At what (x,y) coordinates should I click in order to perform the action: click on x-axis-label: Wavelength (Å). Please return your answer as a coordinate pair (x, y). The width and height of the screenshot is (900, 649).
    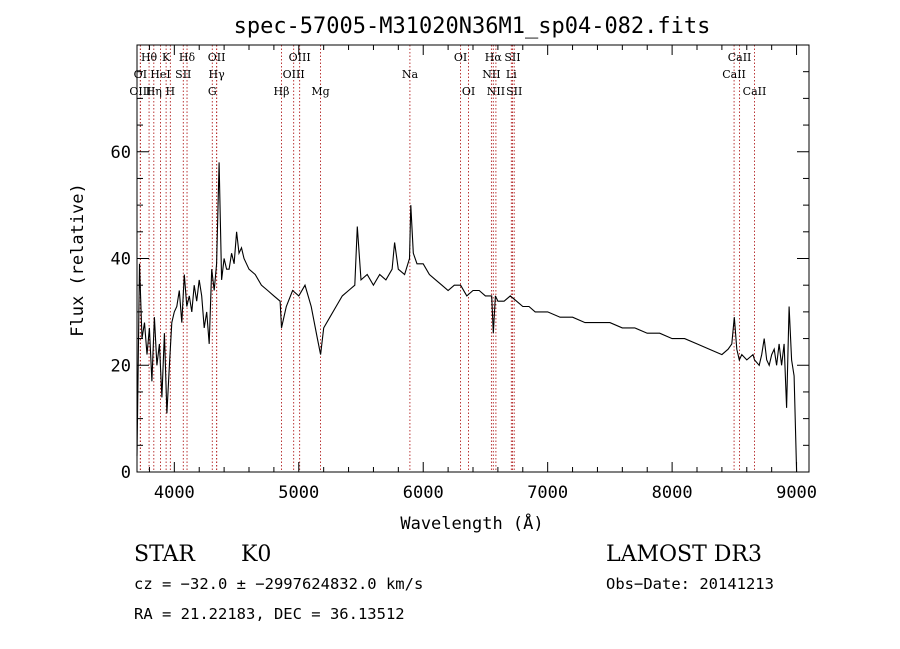
    Looking at the image, I should click on (471, 523).